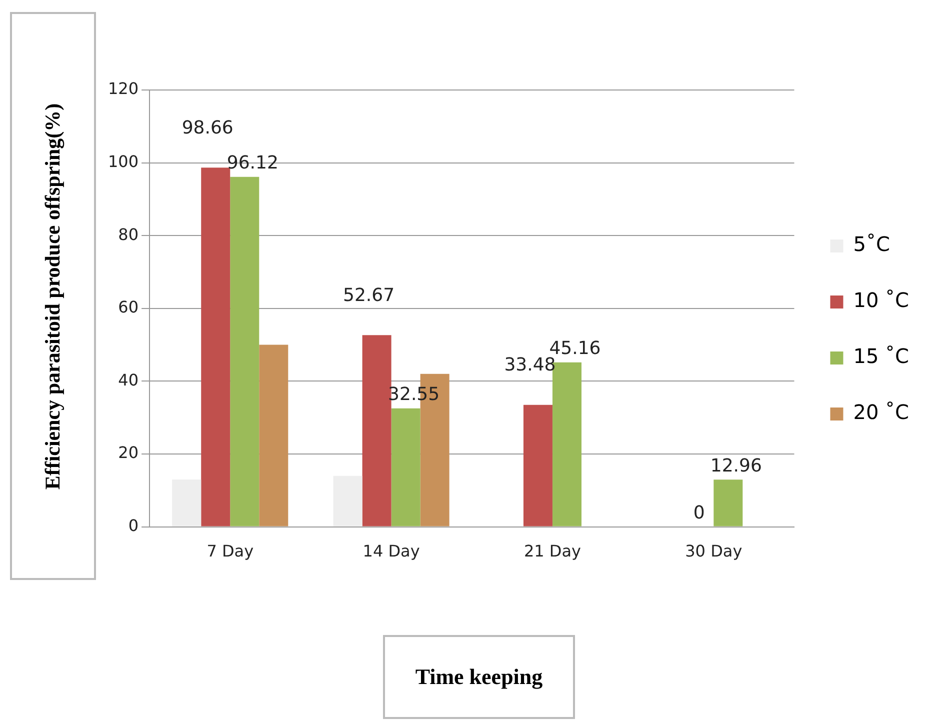 The width and height of the screenshot is (929, 720). What do you see at coordinates (133, 525) in the screenshot?
I see `y-tick-label: 0` at bounding box center [133, 525].